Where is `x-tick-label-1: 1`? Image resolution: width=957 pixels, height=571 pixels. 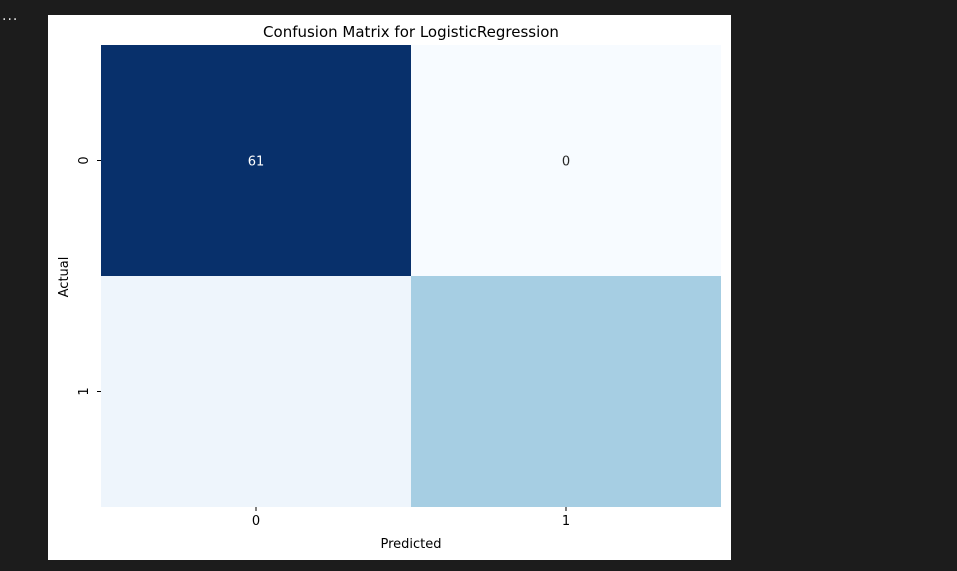 x-tick-label-1: 1 is located at coordinates (566, 521).